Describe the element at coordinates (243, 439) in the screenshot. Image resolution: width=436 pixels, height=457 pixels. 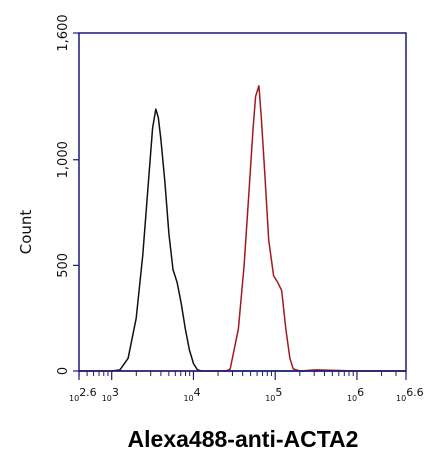
I see `x-axis-title: Alexa488-anti-ACTA2` at that location.